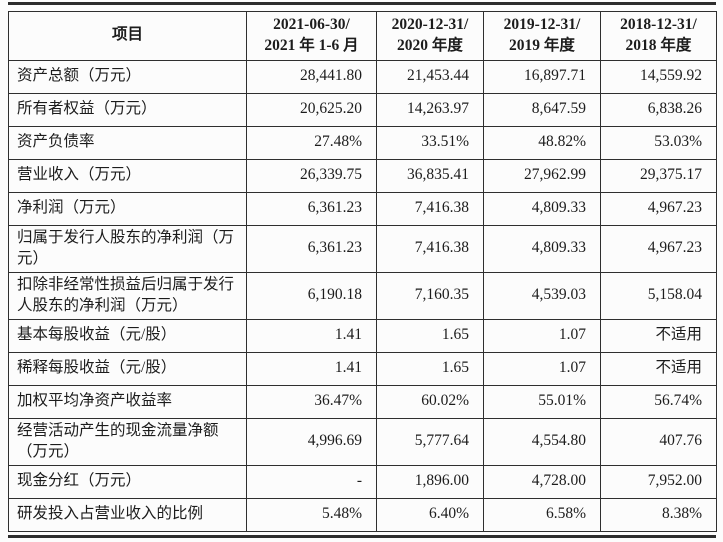 Image resolution: width=723 pixels, height=542 pixels. I want to click on table-row: 稀释每股收益（元/股） 1.41 1.65 1.07 不适用, so click(362, 368).